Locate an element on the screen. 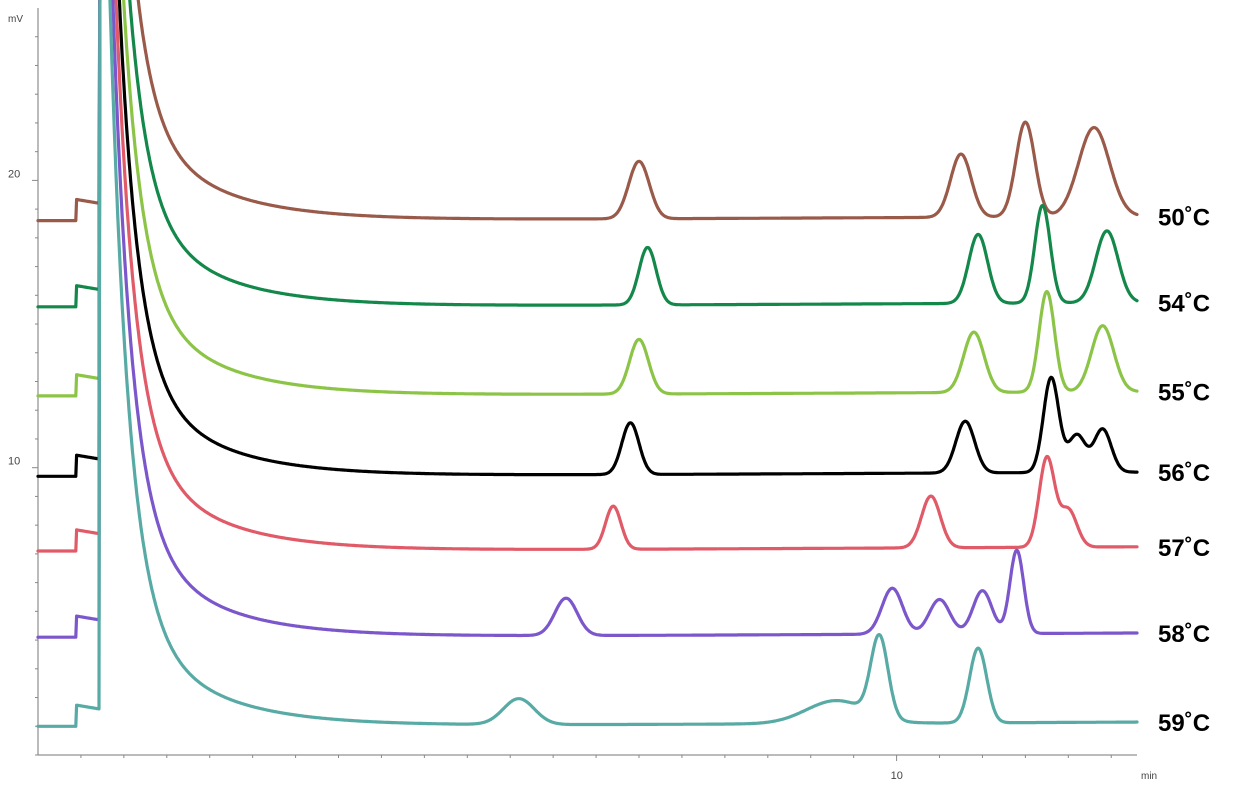 The height and width of the screenshot is (789, 1240). series-labels: 50˚C 54˚C 55˚C 56˚C 57˚C 58˚C 59˚C is located at coordinates (1184, 470).